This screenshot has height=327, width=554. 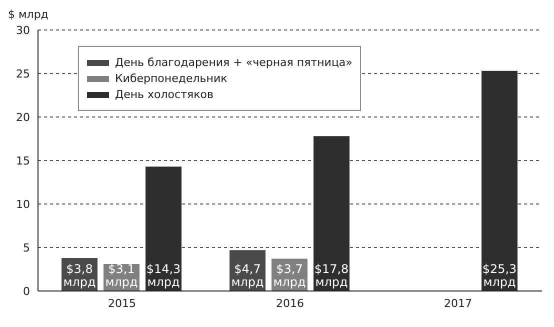 I want to click on legend-label: Киберпонедельник, so click(x=171, y=78).